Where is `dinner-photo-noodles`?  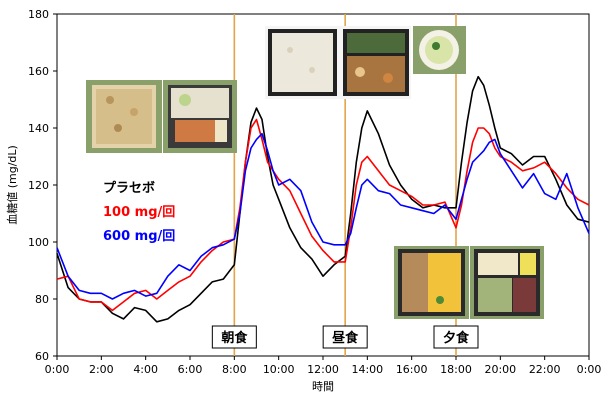
dinner-photo-noodles is located at coordinates (507, 282).